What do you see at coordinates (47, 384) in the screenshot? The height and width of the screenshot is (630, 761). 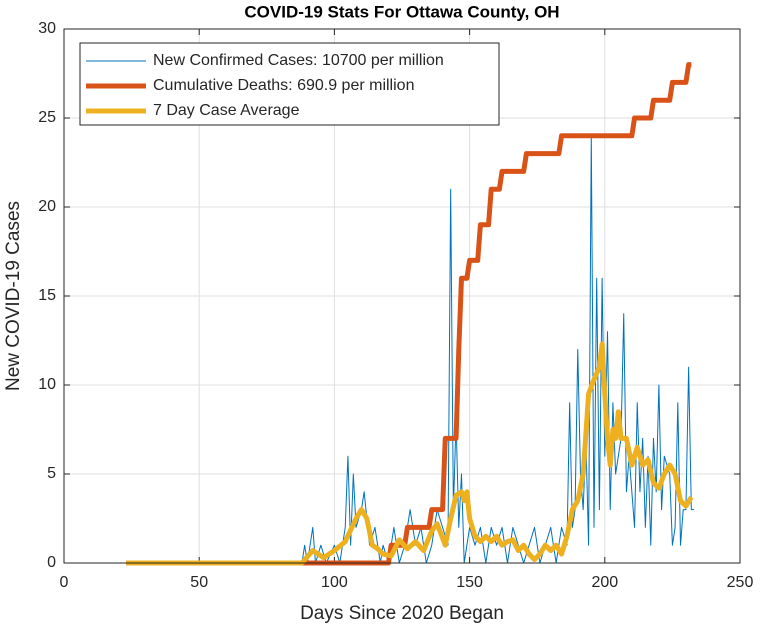 I see `y-tick-label: 10` at bounding box center [47, 384].